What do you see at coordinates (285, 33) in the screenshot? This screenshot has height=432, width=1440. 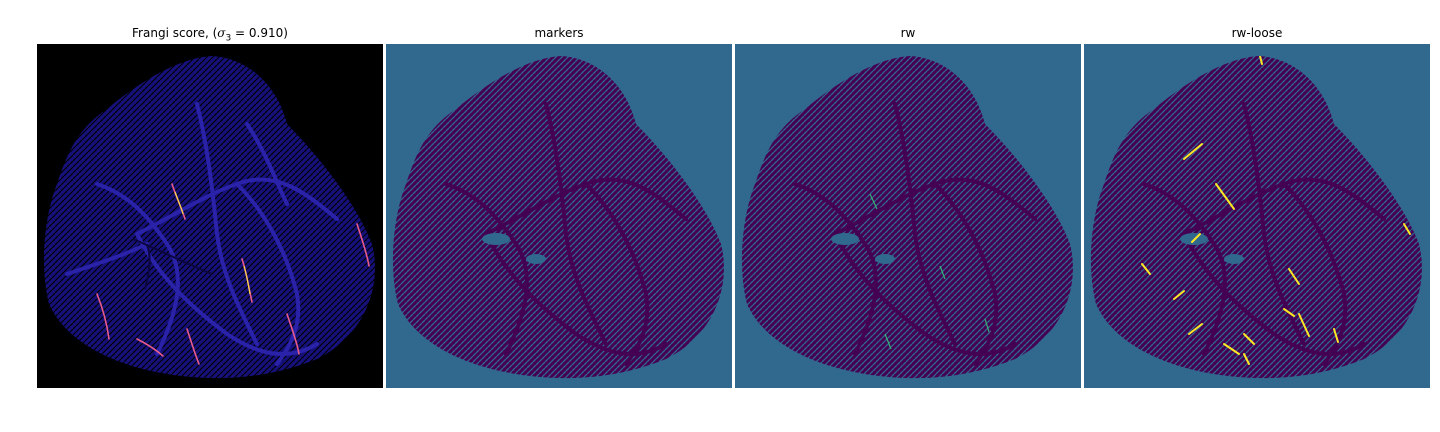 I see `frangi-title-suffix: )` at bounding box center [285, 33].